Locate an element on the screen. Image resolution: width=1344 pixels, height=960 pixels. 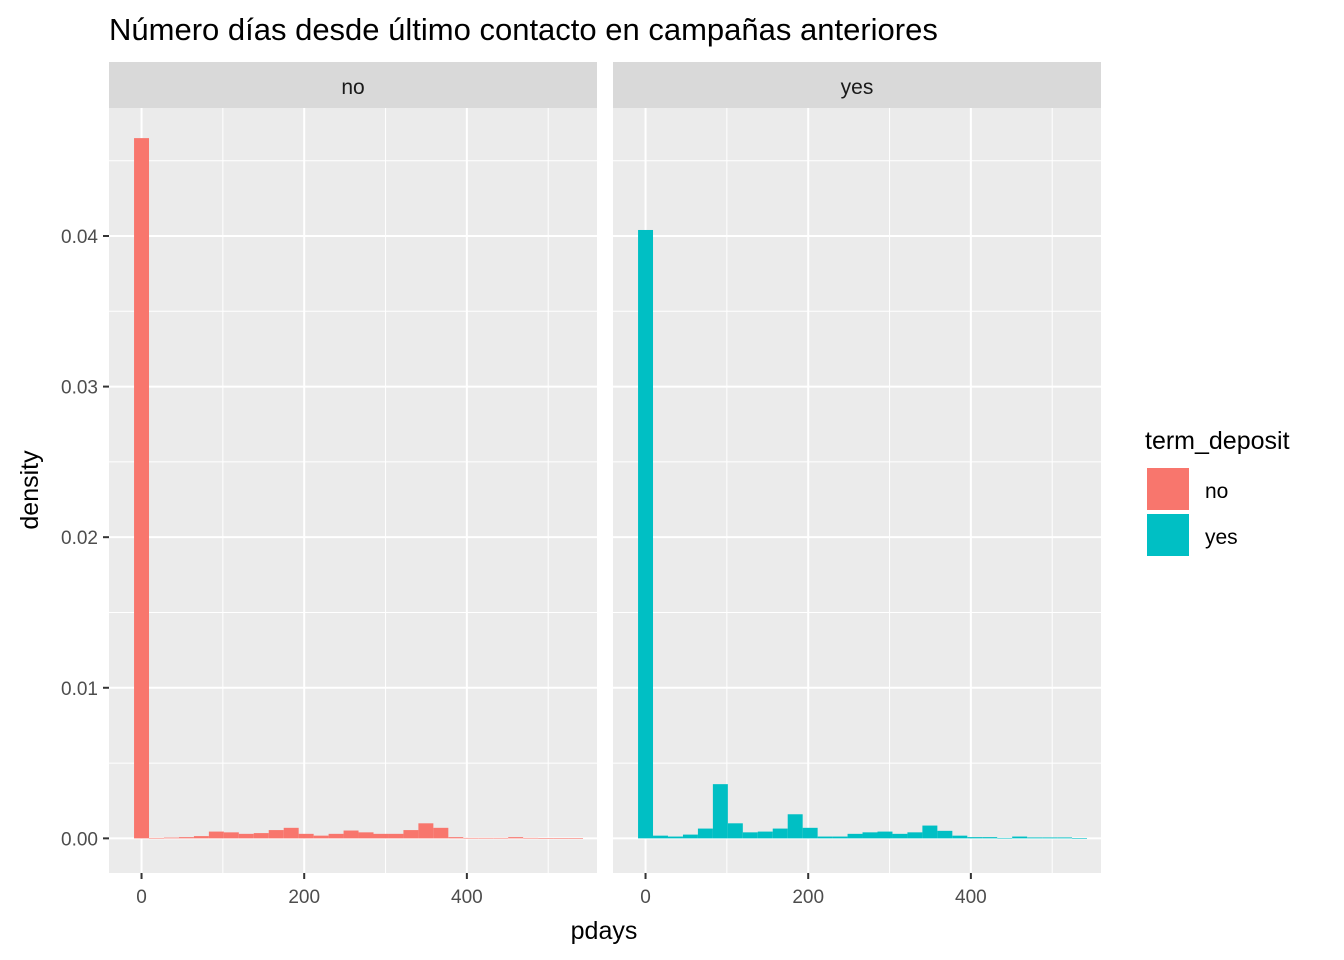
y-tick-label: 0.02 is located at coordinates (79, 538).